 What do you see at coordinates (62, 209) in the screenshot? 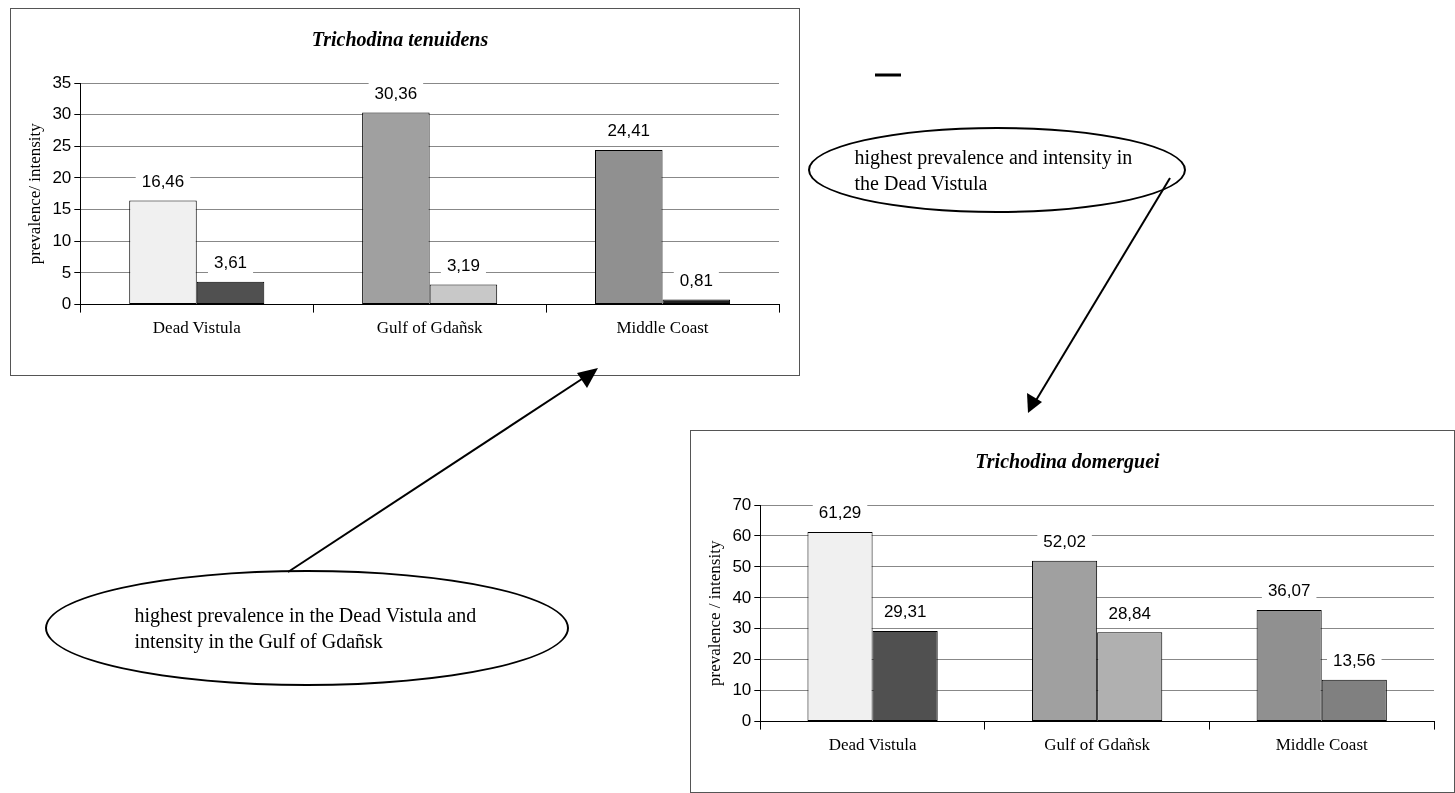
I see `y-tick-label: 15` at bounding box center [62, 209].